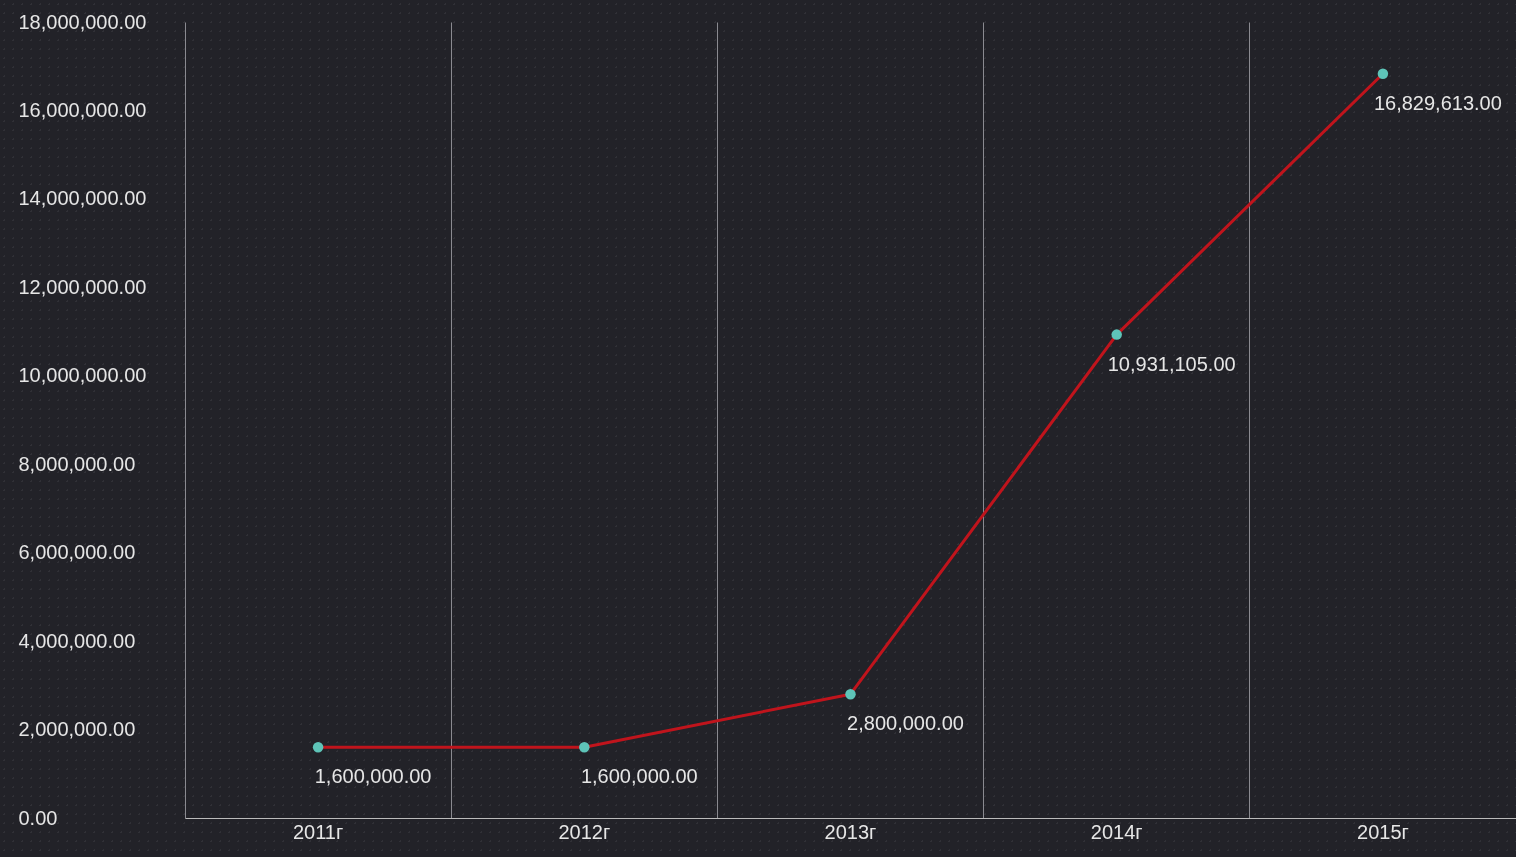 This screenshot has width=1516, height=857. I want to click on y-tick-label: 18,000,000.00, so click(82, 21).